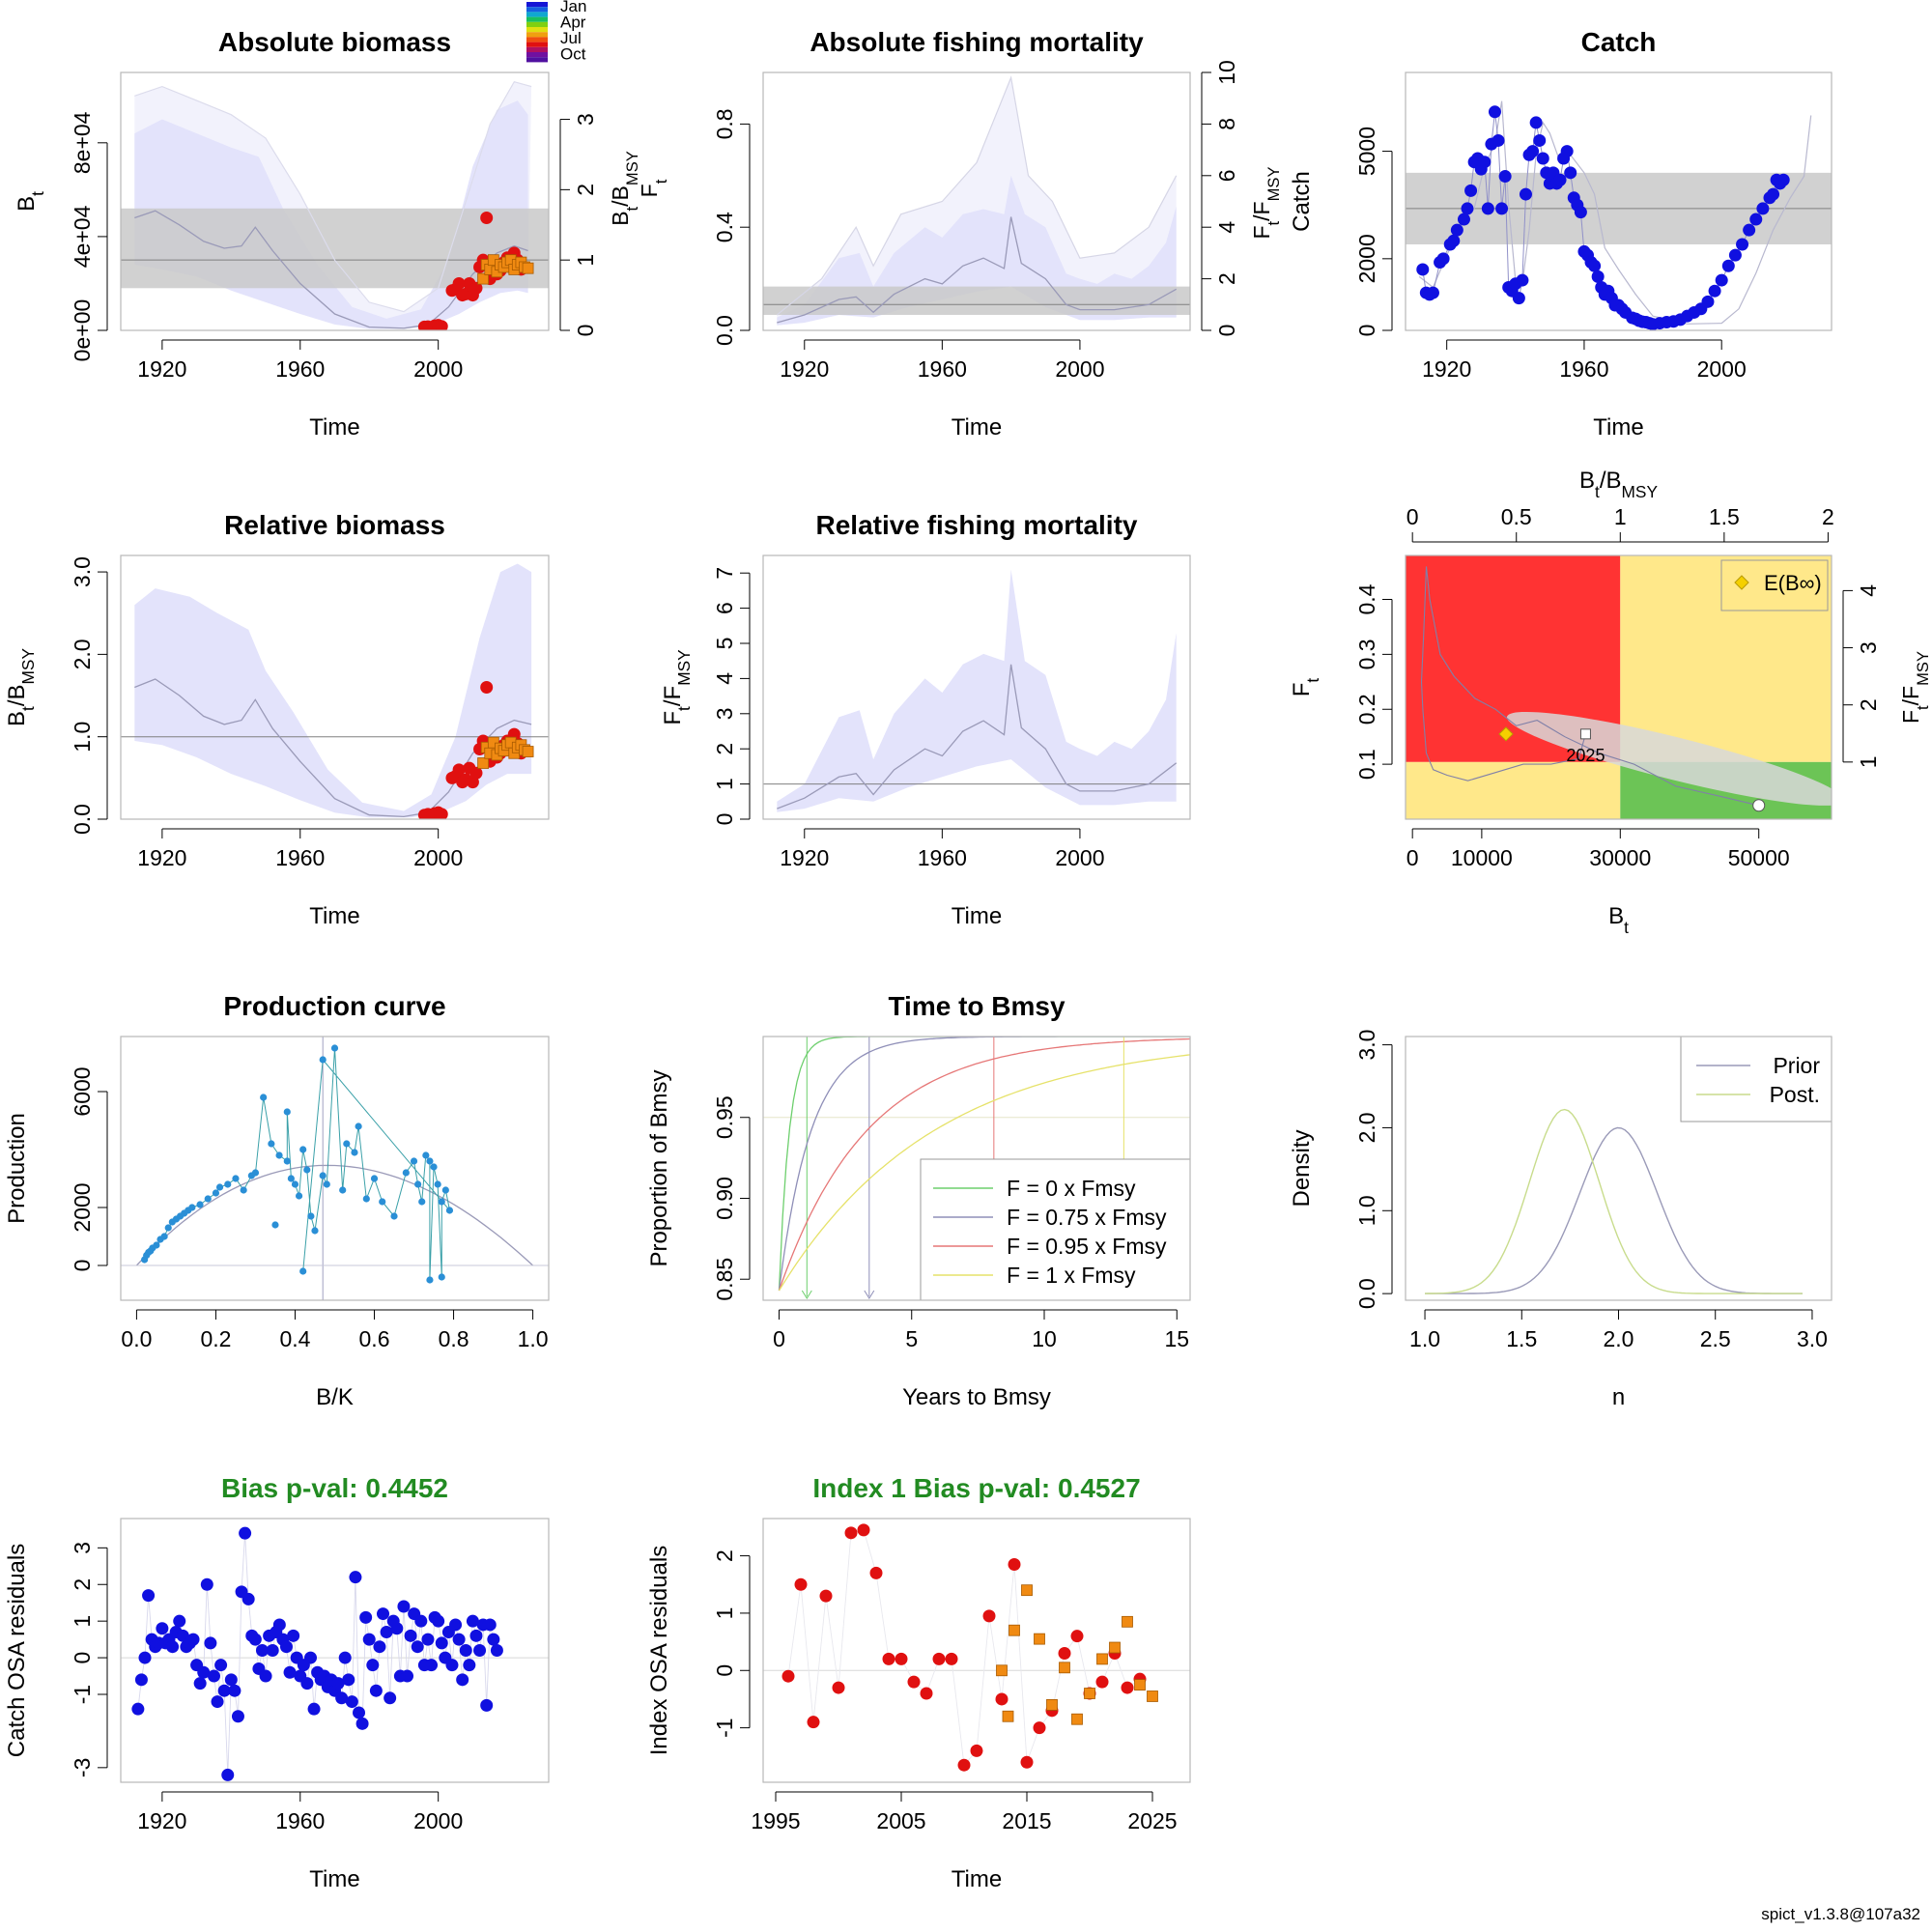  I want to click on production-x-tick-label: 0.8, so click(454, 1338).